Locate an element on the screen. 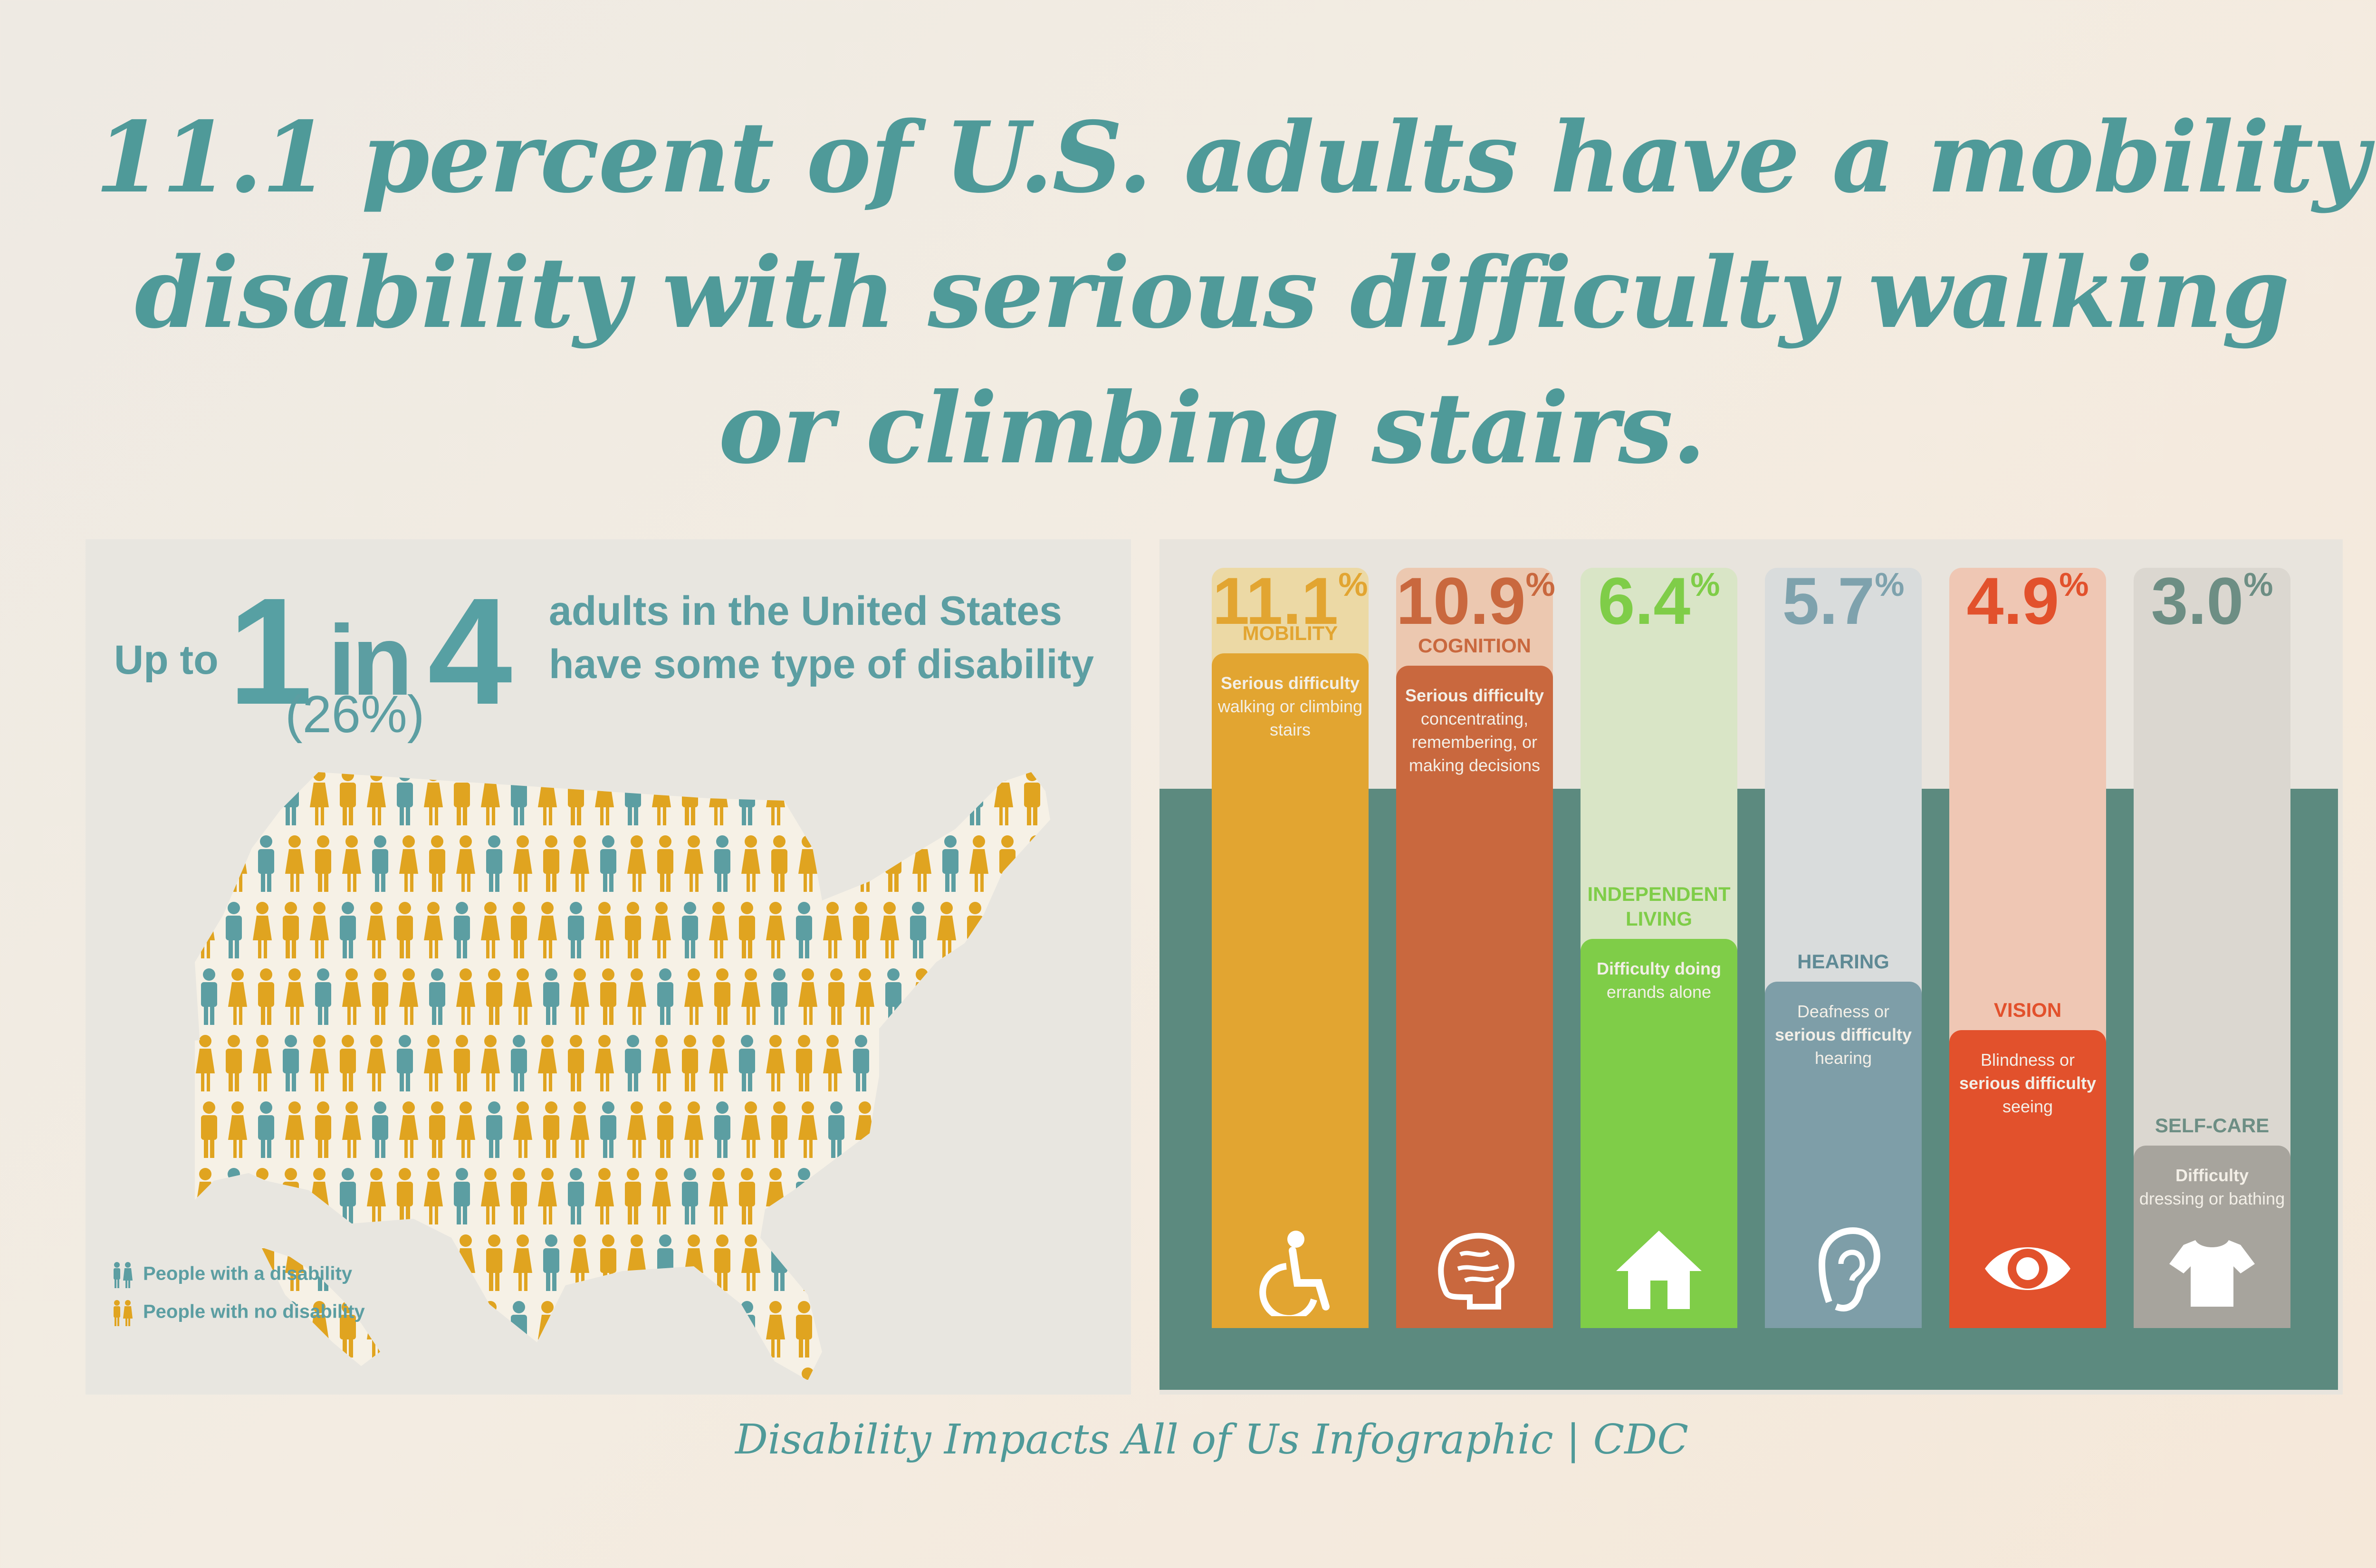 This screenshot has width=2376, height=1568. wheelchair-icon is located at coordinates (1294, 1273).